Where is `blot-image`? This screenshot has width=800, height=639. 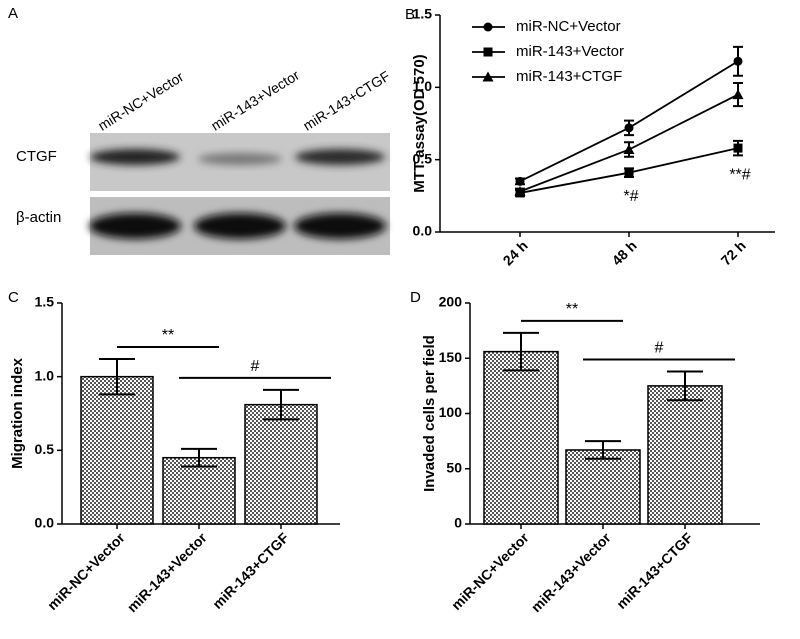 blot-image is located at coordinates (239, 194).